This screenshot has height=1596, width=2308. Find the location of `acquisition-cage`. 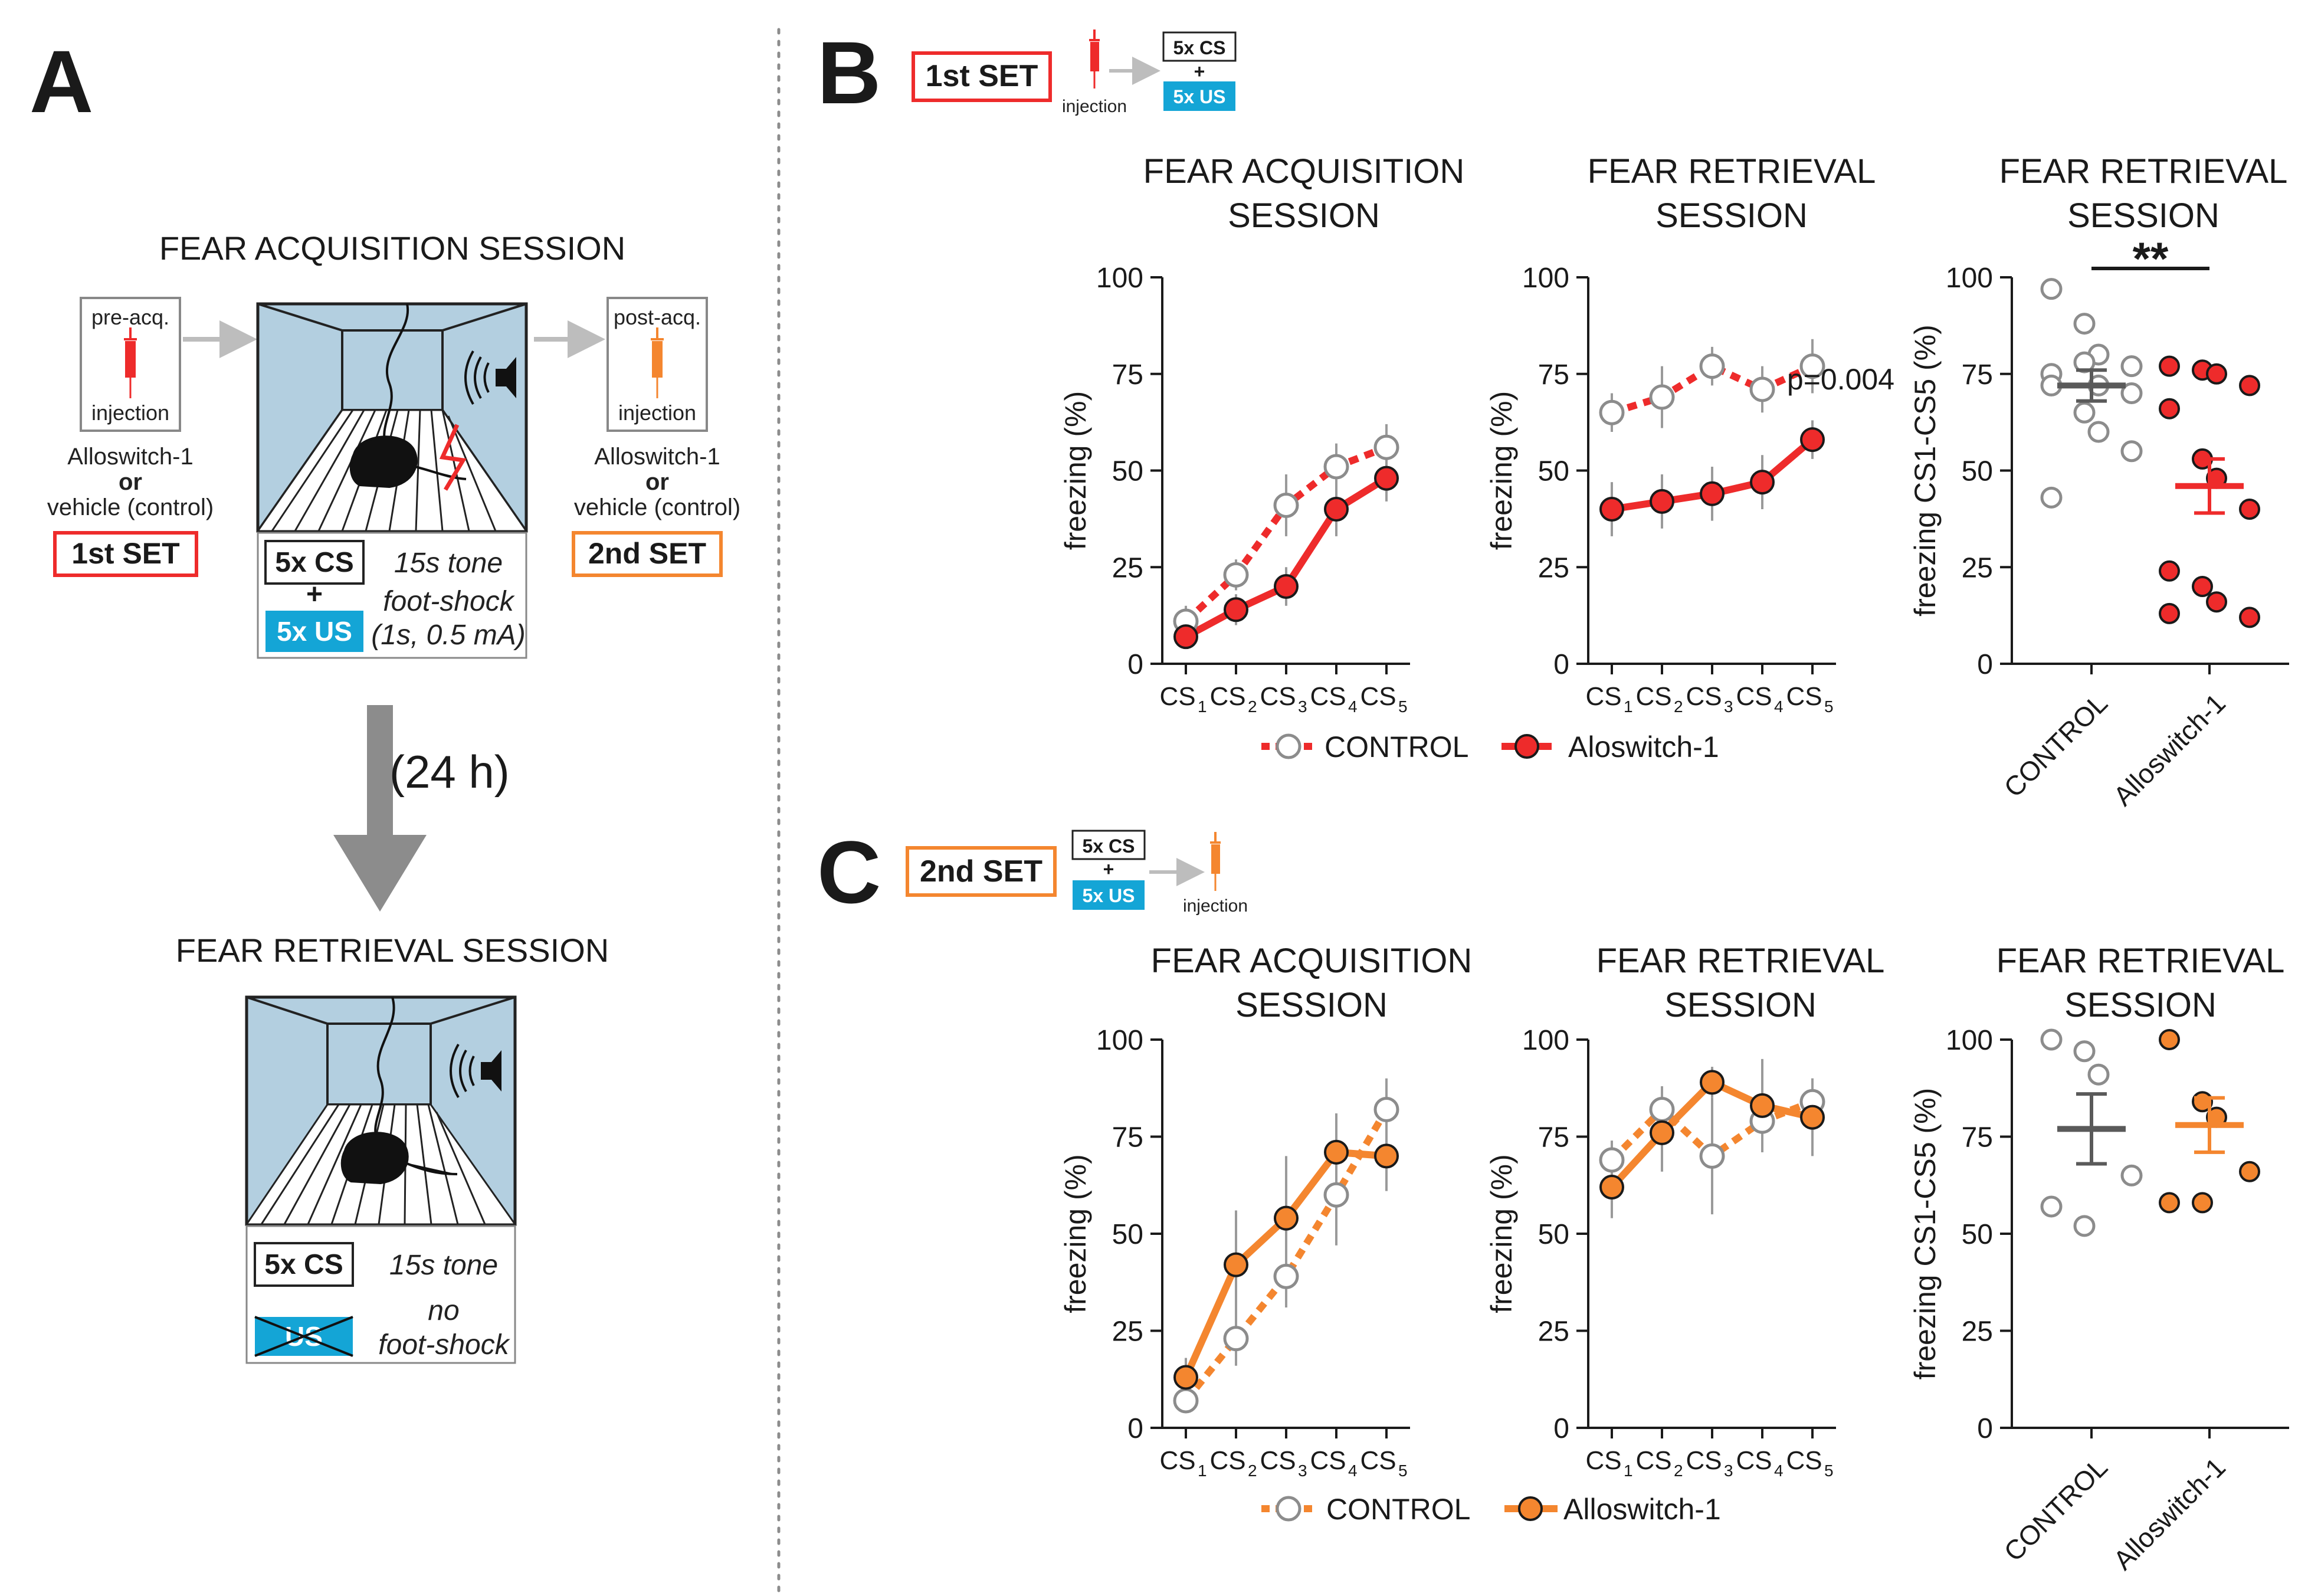

acquisition-cage is located at coordinates (392, 417).